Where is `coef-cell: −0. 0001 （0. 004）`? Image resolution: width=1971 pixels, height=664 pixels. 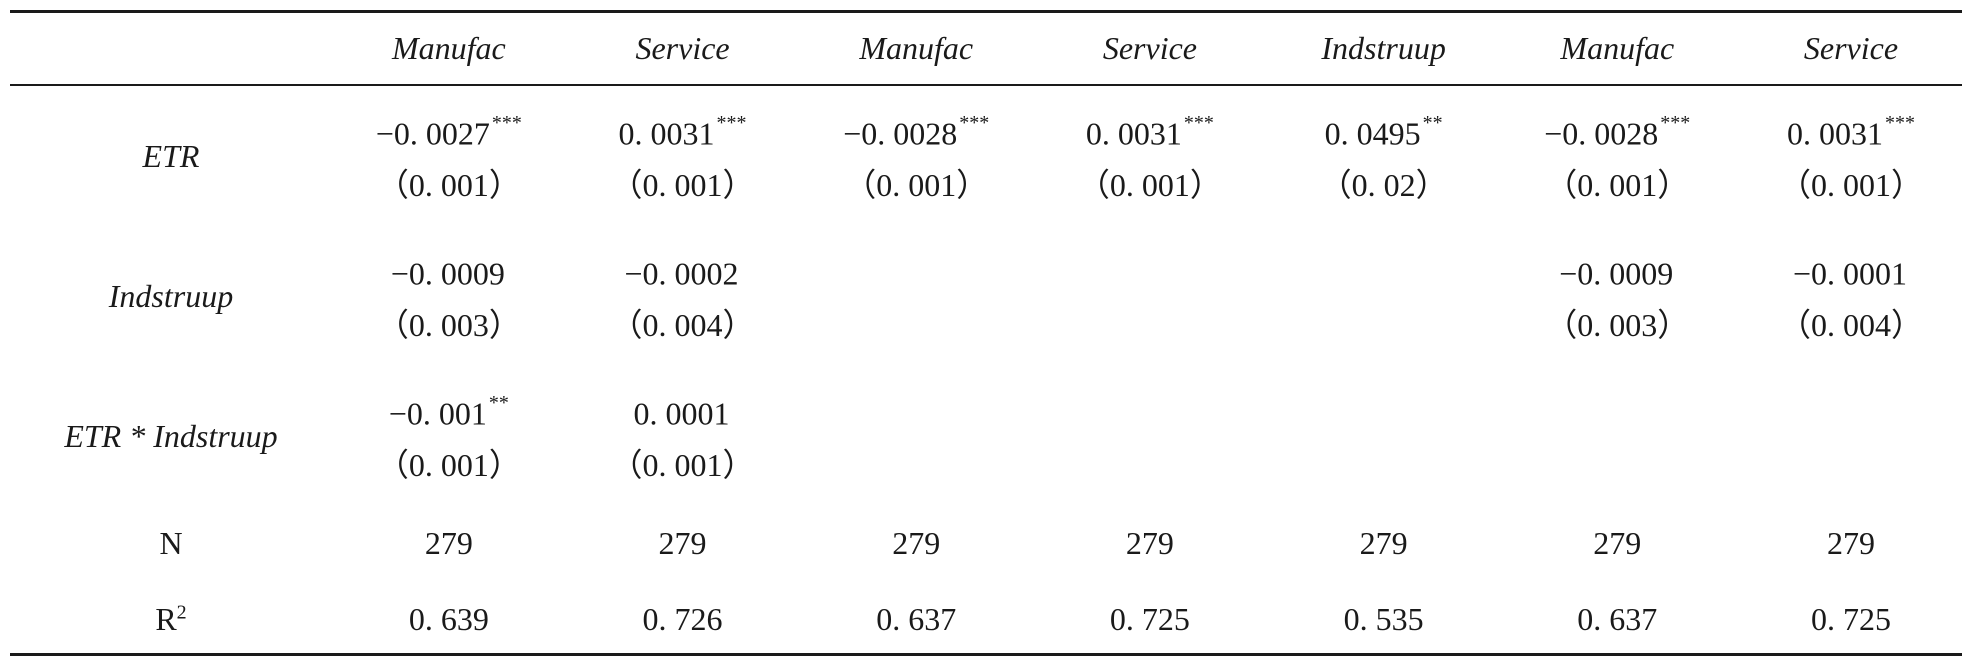 coef-cell: −0. 0001 （0. 004） is located at coordinates (1851, 296).